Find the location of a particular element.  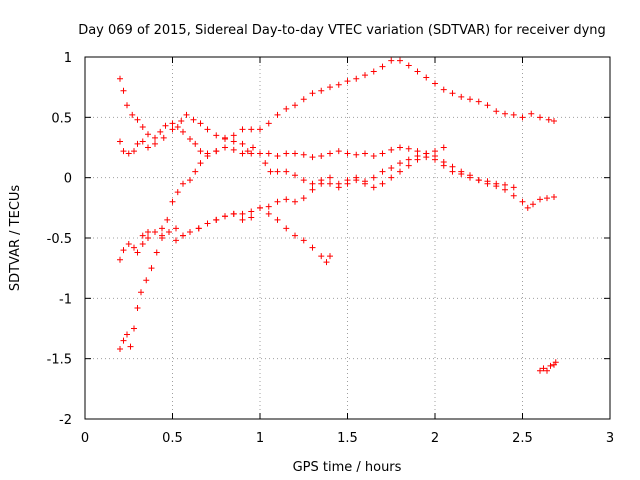

y-tick-label: -1 is located at coordinates (65, 299).